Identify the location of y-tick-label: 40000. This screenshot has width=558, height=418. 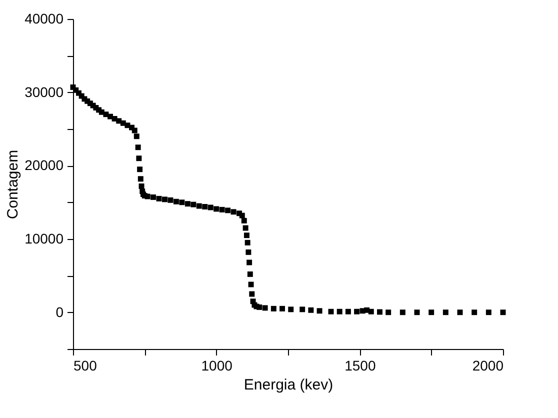
(44, 18).